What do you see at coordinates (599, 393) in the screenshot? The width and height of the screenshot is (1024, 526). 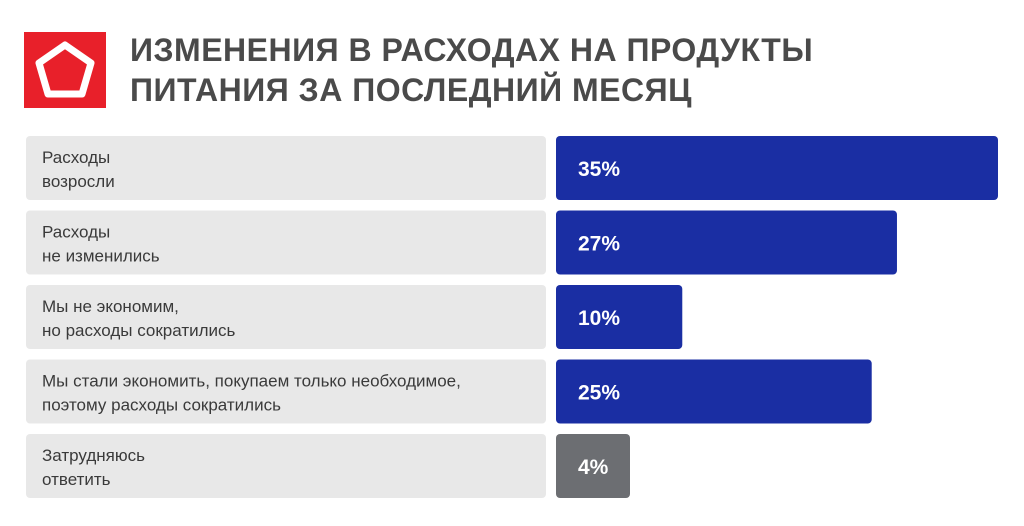 I see `data-label: 25%` at bounding box center [599, 393].